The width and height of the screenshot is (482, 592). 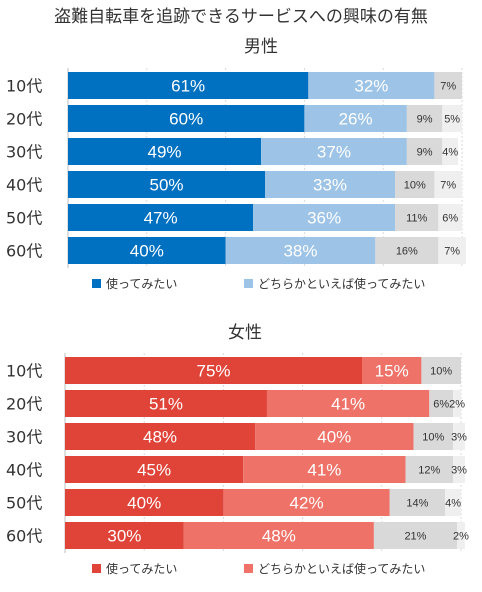 I want to click on data-label: 42%, so click(x=307, y=503).